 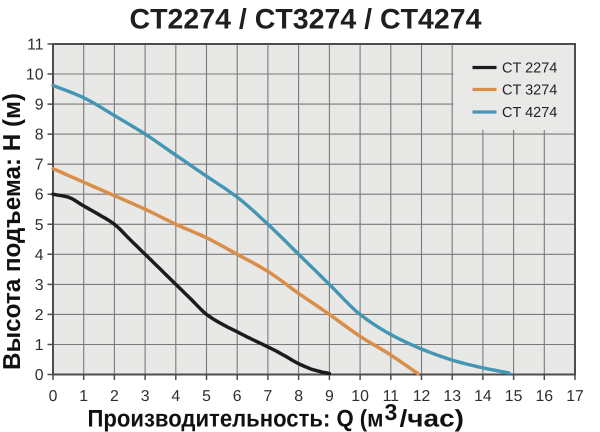 I want to click on svg-text: 16, so click(x=545, y=396).